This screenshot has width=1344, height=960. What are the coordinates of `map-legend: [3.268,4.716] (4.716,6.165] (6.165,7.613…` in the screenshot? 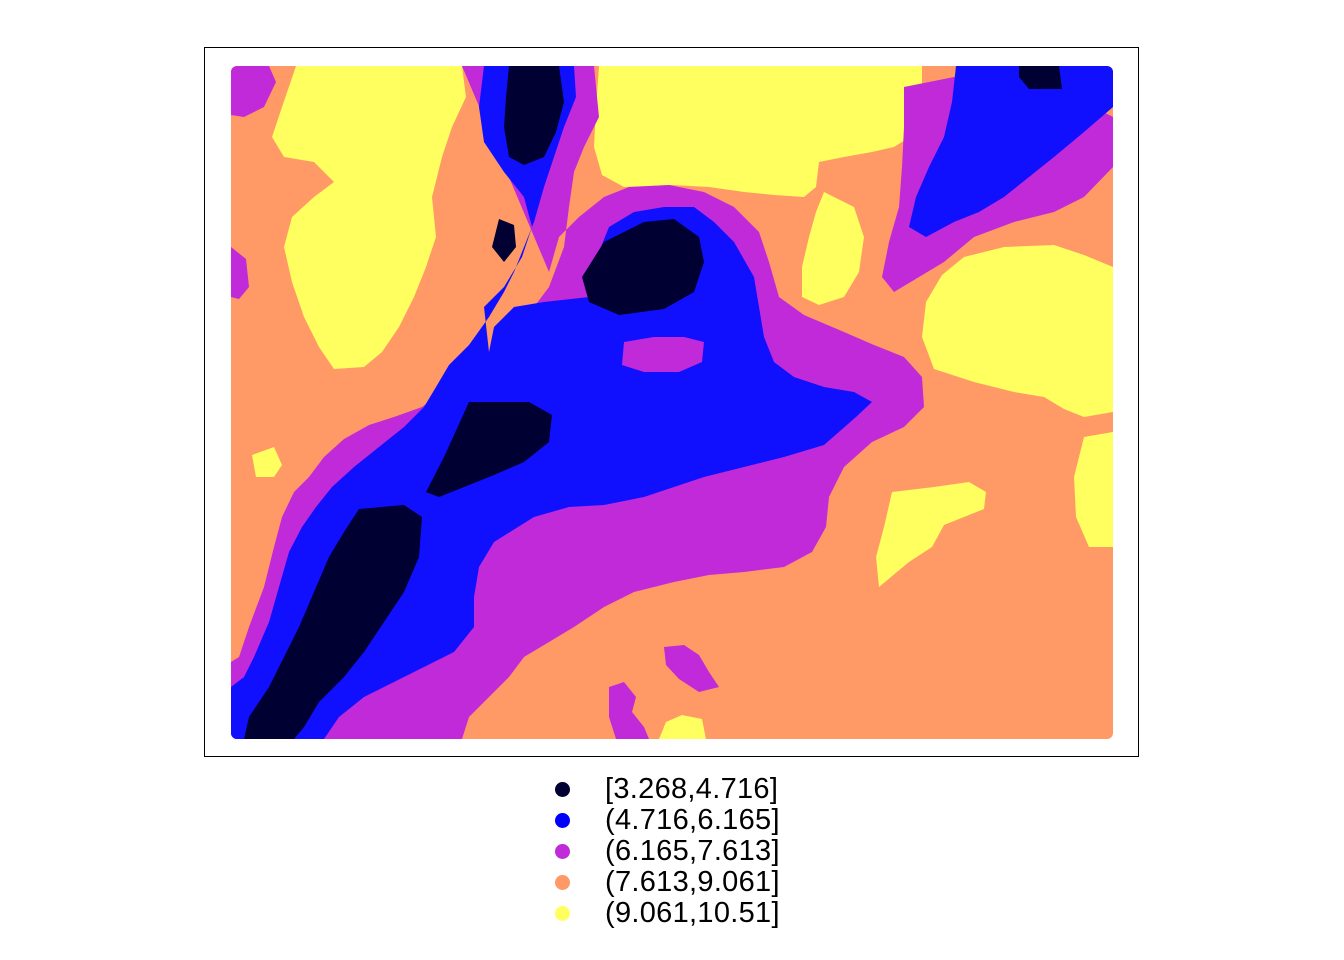 It's located at (664, 851).